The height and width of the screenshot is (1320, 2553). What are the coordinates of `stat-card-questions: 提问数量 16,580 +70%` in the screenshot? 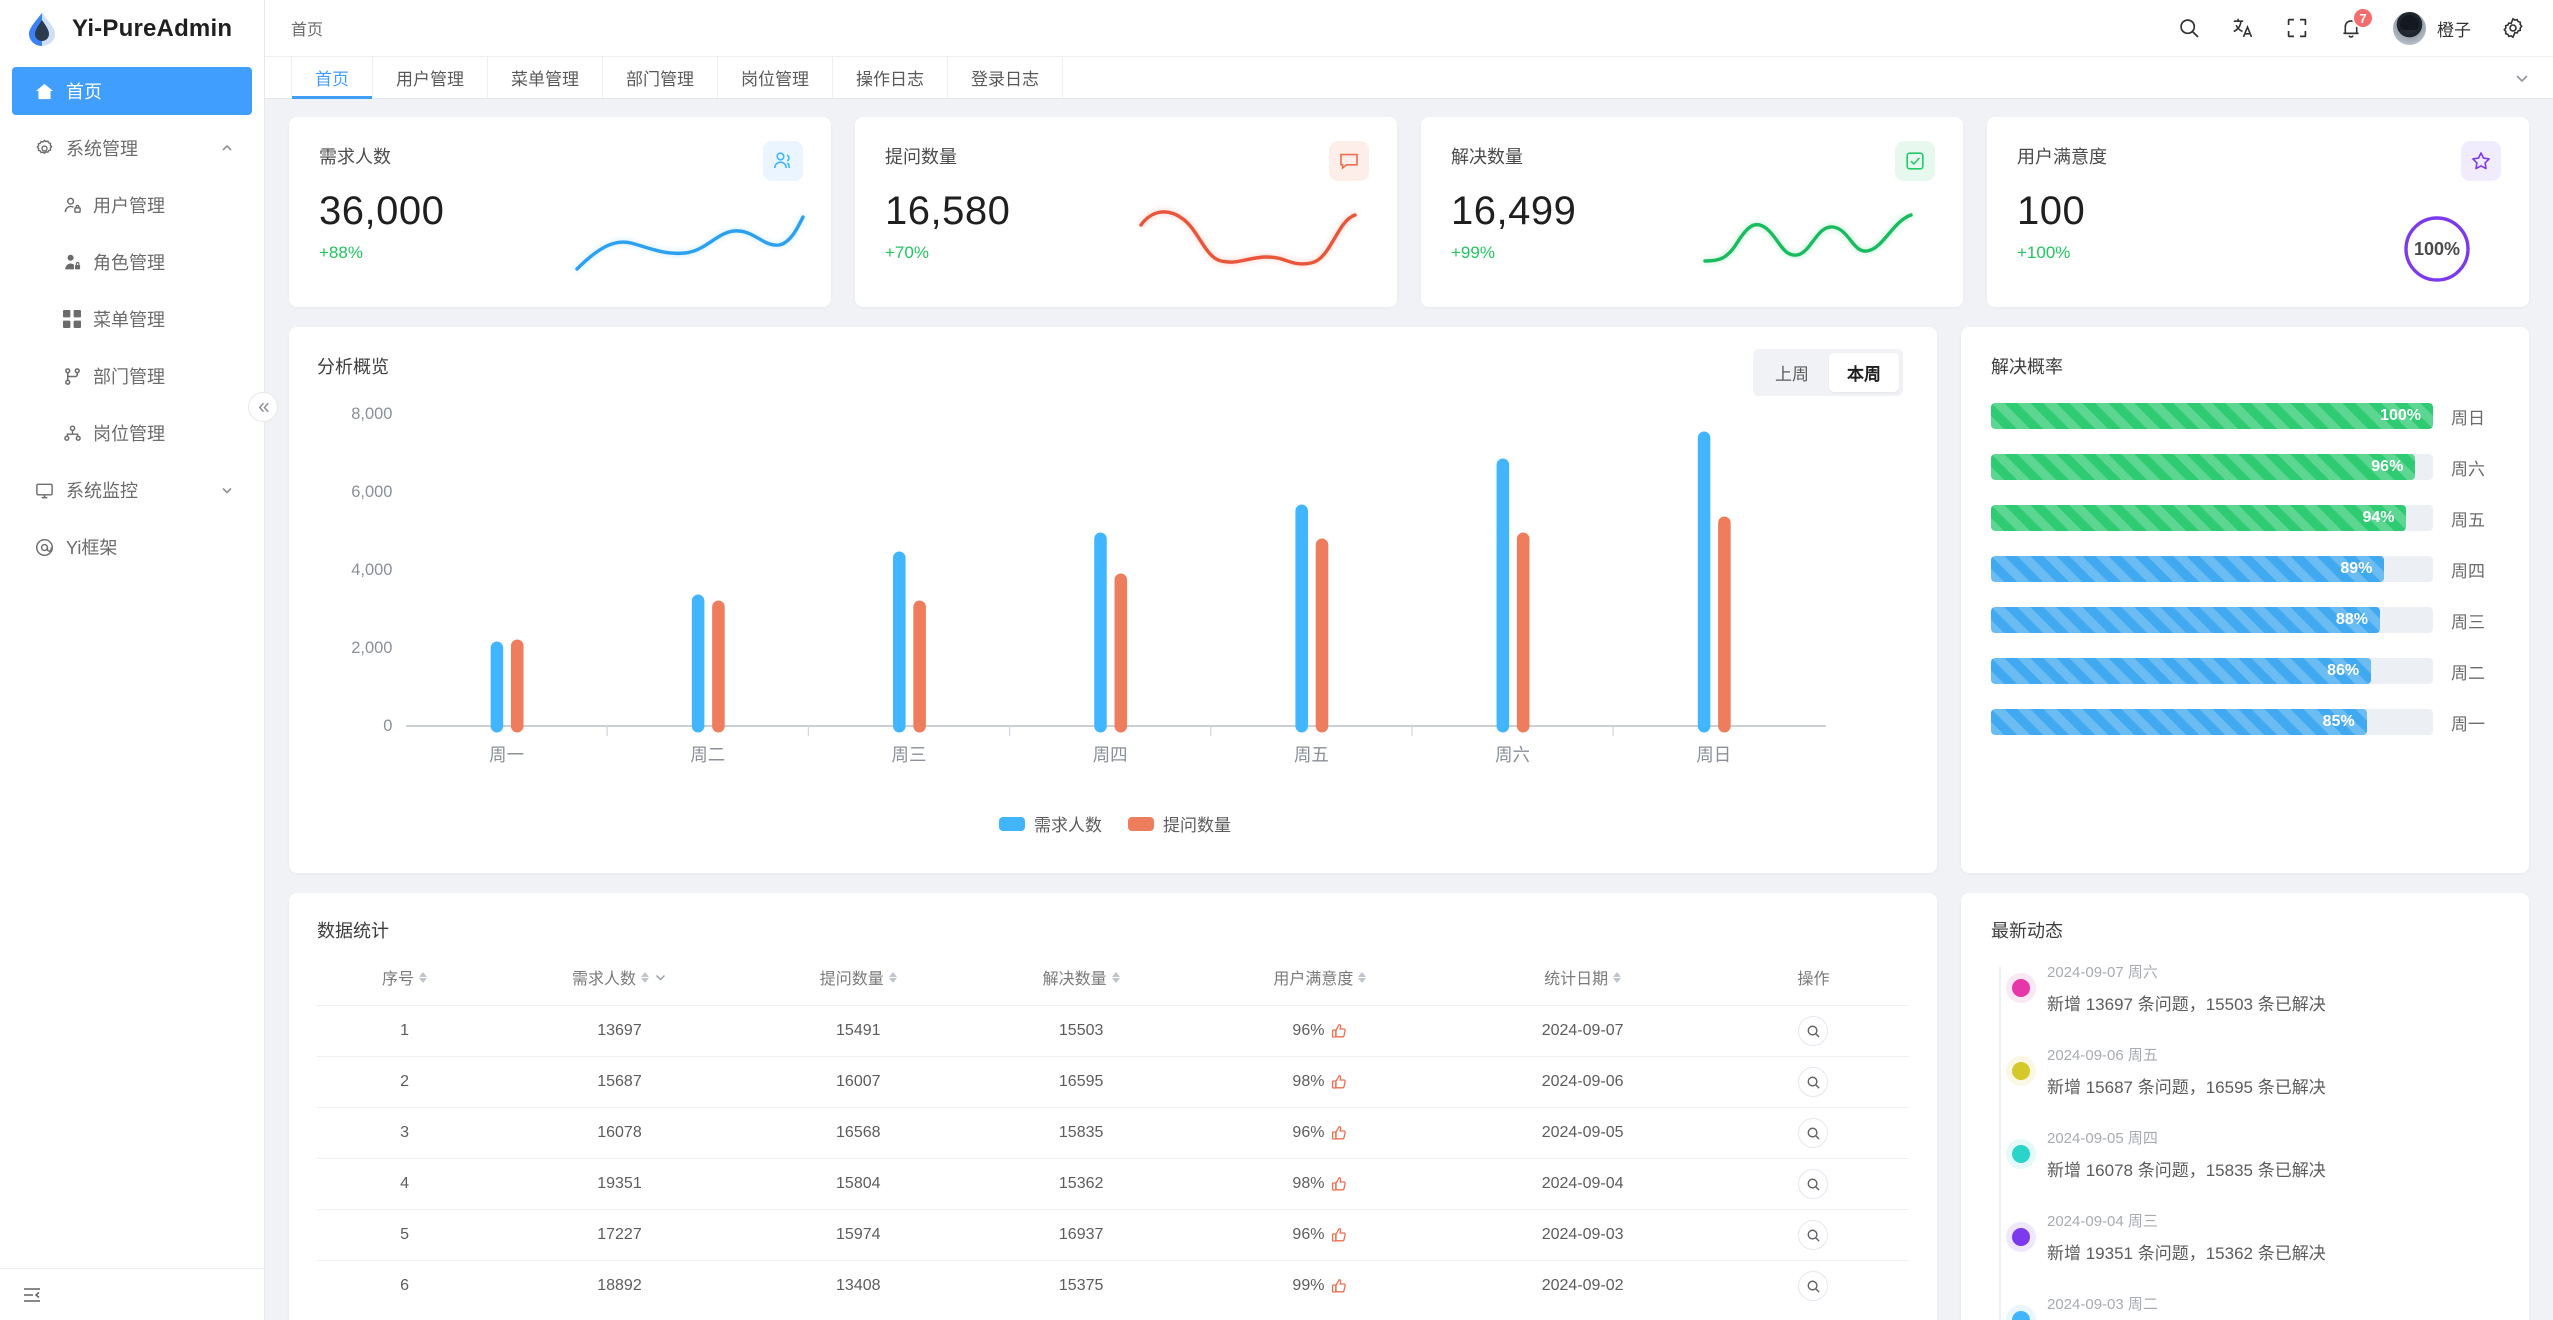 It's located at (1126, 212).